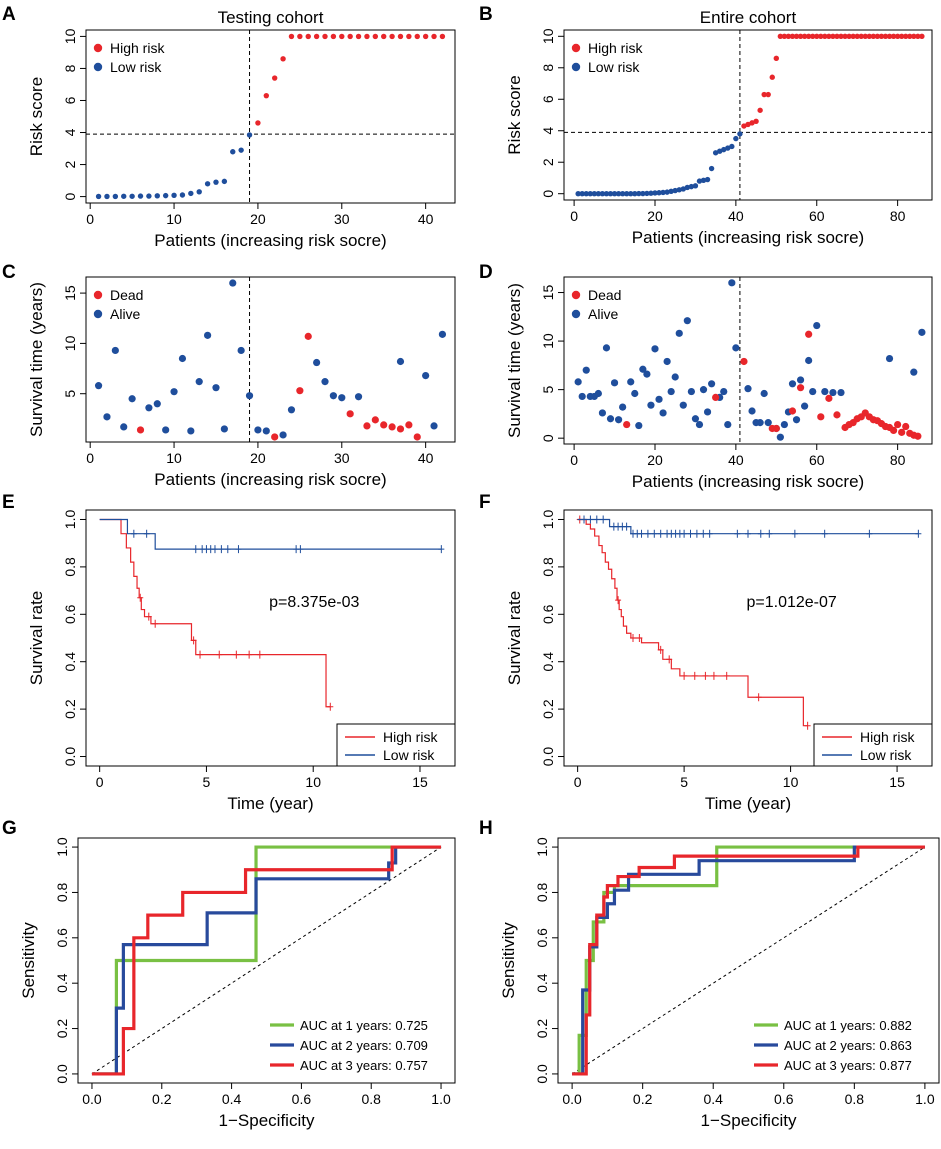 The image size is (941, 1149). Describe the element at coordinates (855, 1099) in the screenshot. I see `x-tick-label: 0.8` at that location.